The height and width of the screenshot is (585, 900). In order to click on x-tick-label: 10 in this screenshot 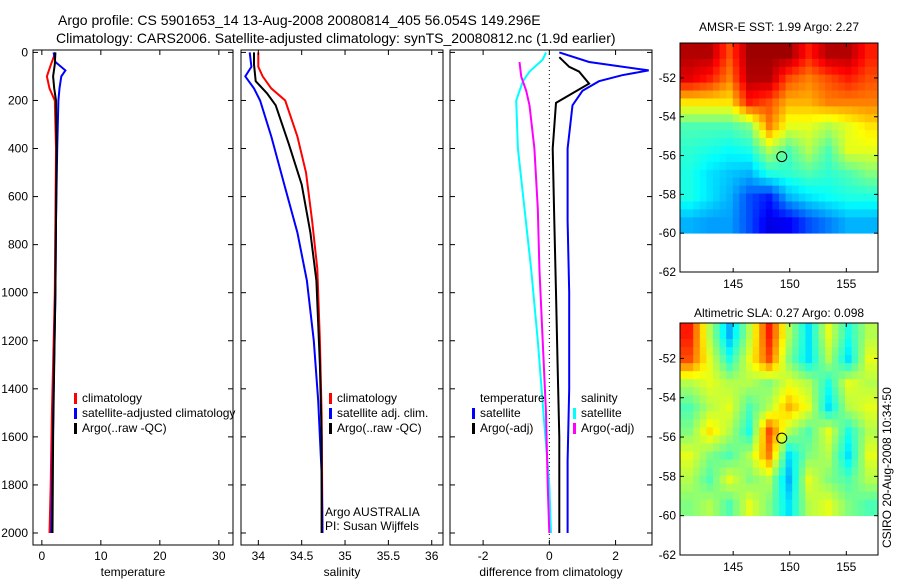, I will do `click(101, 556)`.